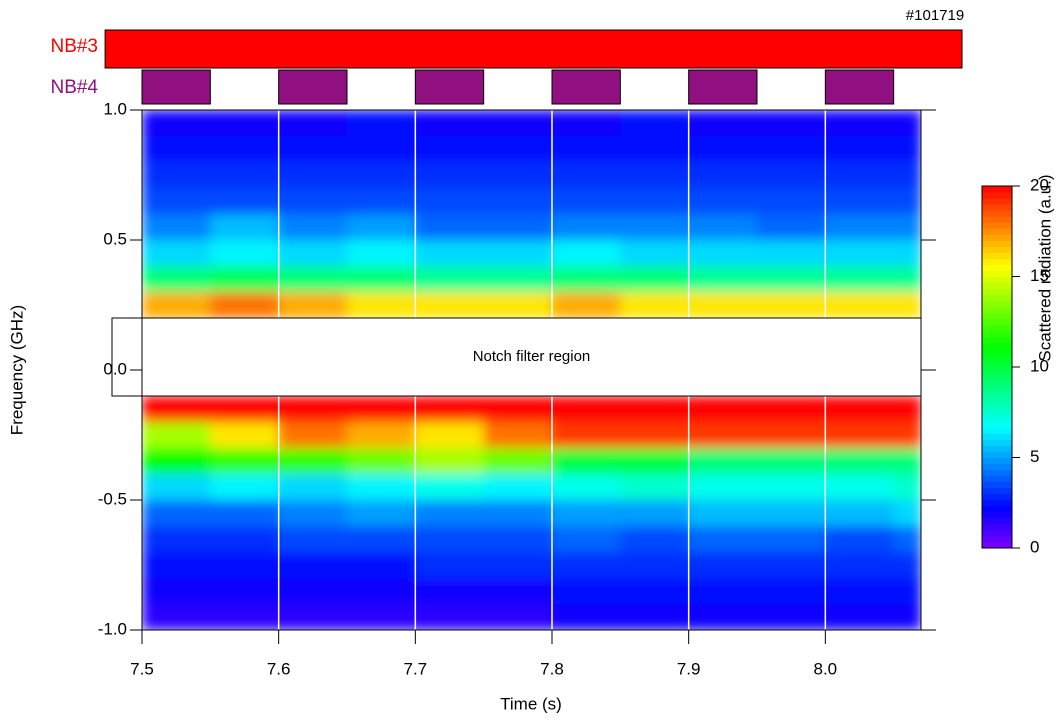 The width and height of the screenshot is (1057, 720). Describe the element at coordinates (112, 498) in the screenshot. I see `y-tick-label: -0.5` at that location.